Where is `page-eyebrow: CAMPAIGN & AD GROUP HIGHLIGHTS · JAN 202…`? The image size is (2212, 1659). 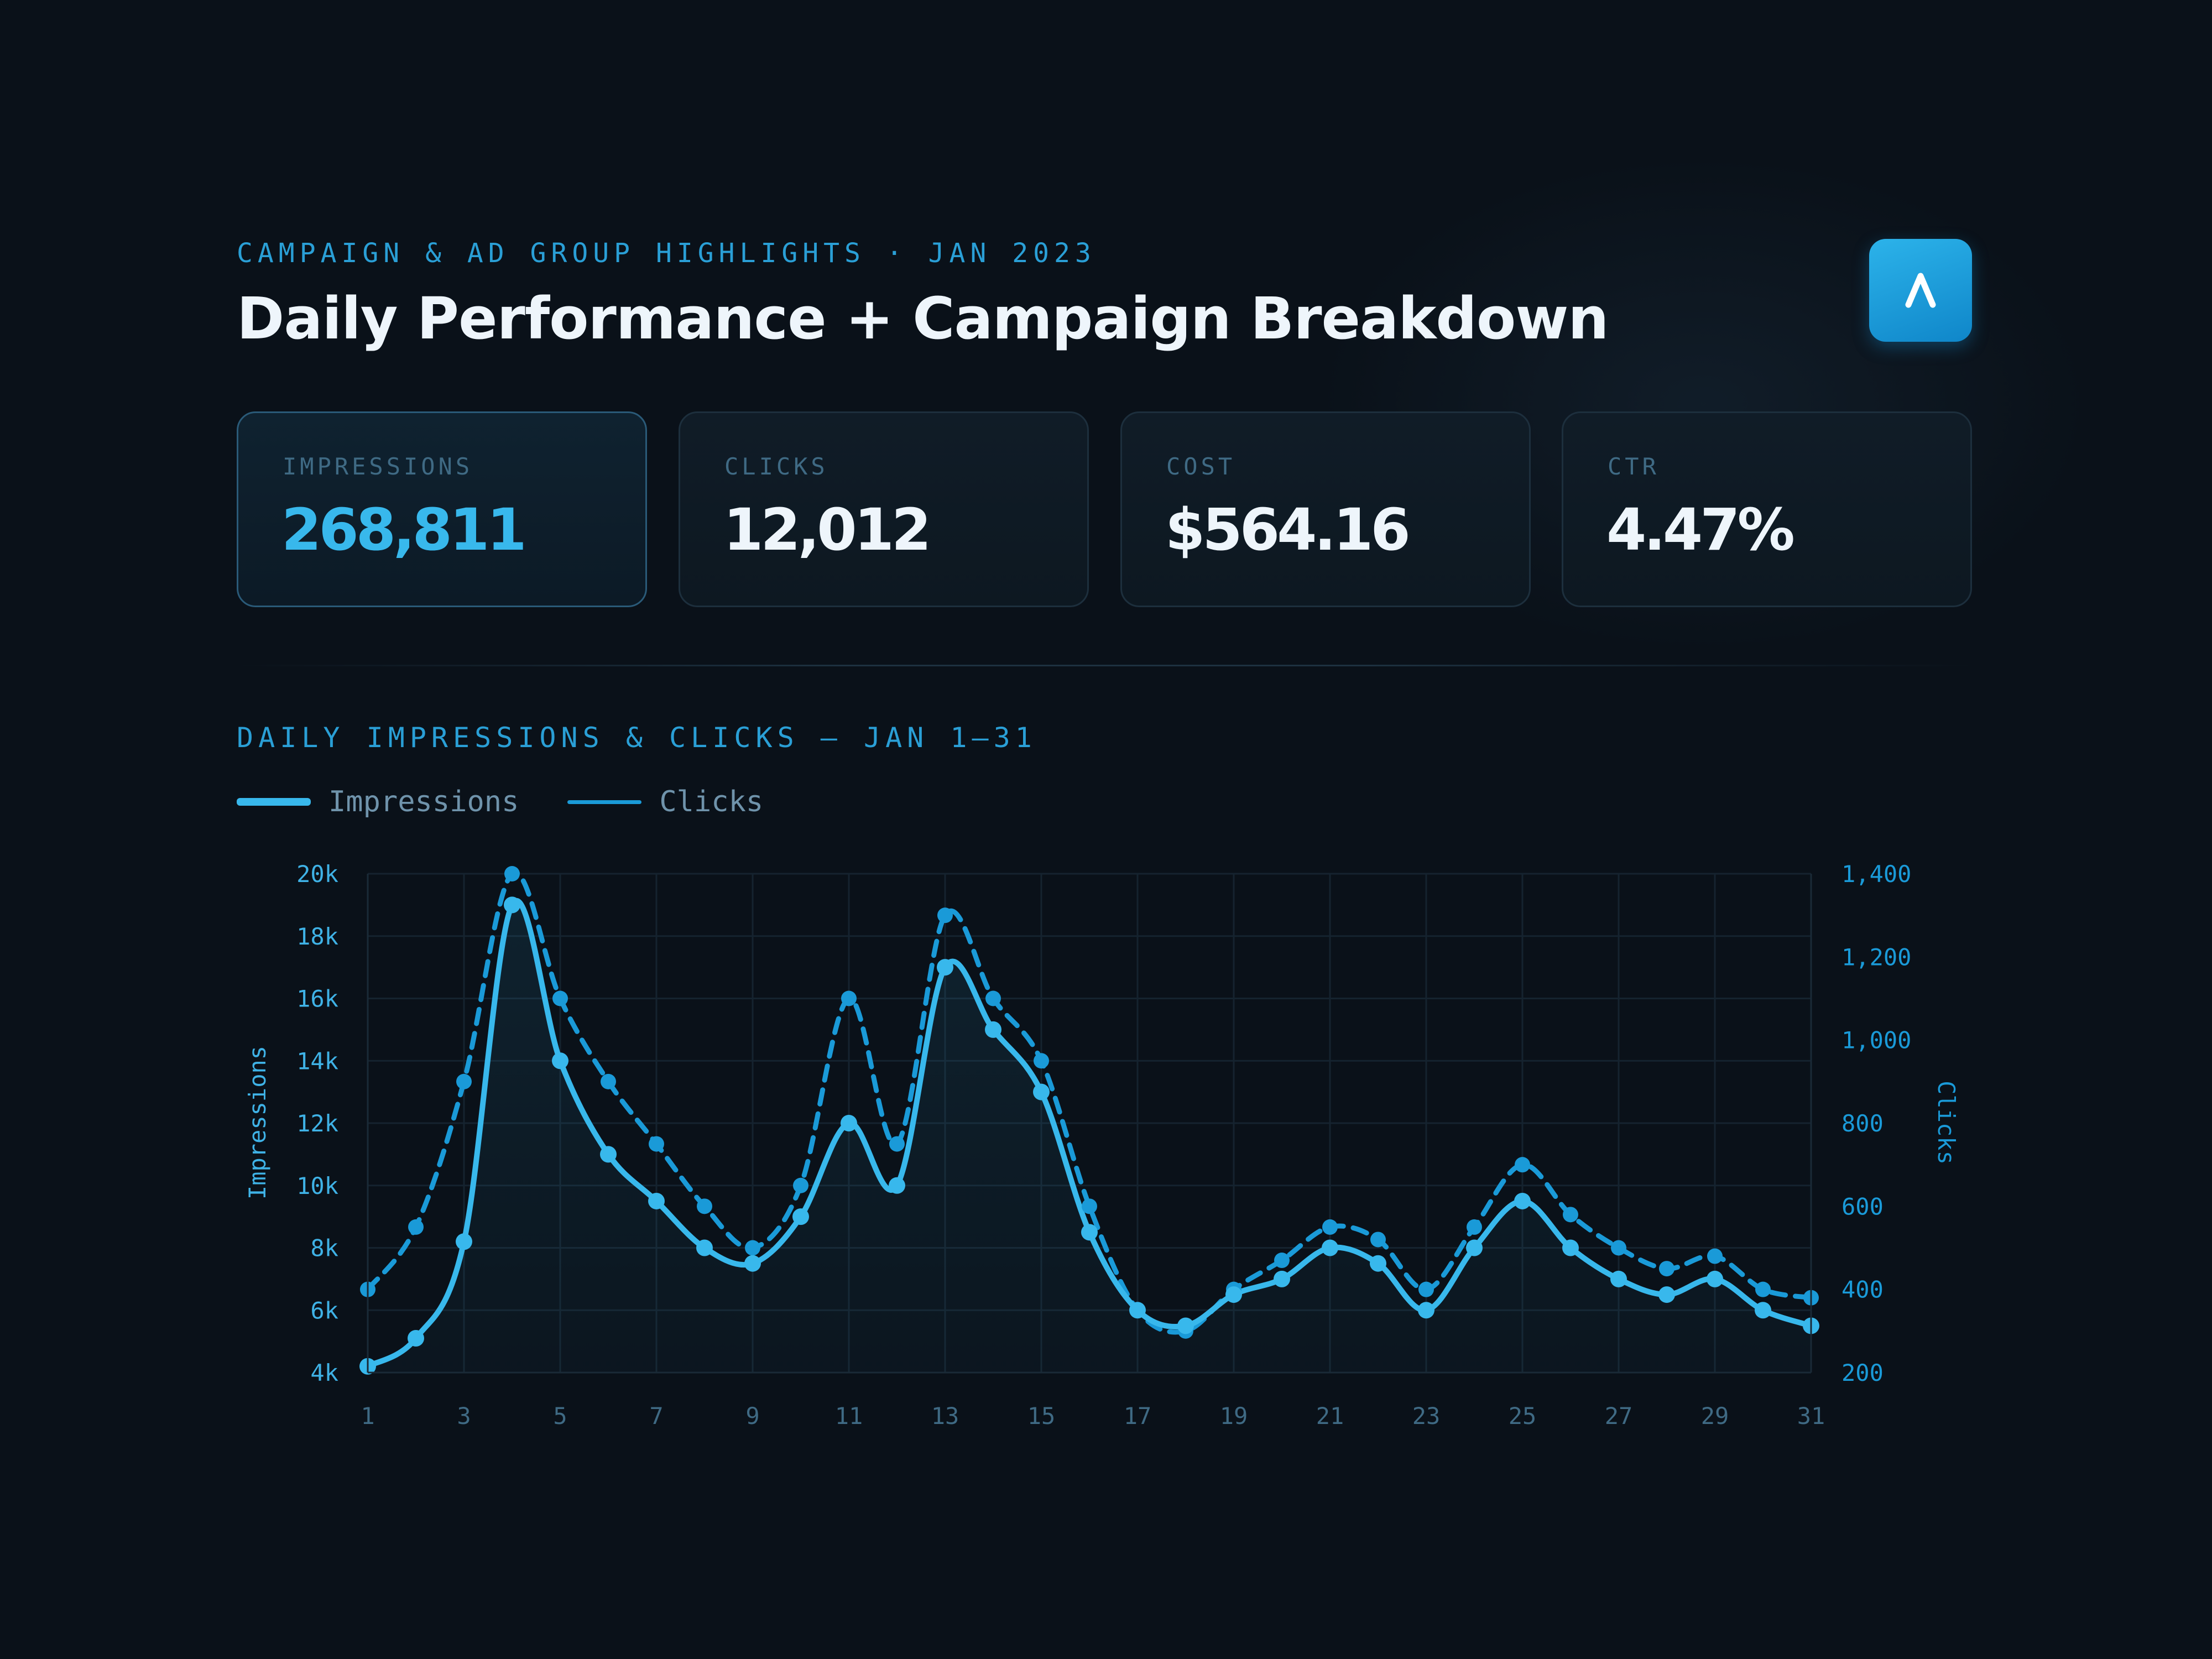 page-eyebrow: CAMPAIGN & AD GROUP HIGHLIGHTS · JAN 202… is located at coordinates (667, 254).